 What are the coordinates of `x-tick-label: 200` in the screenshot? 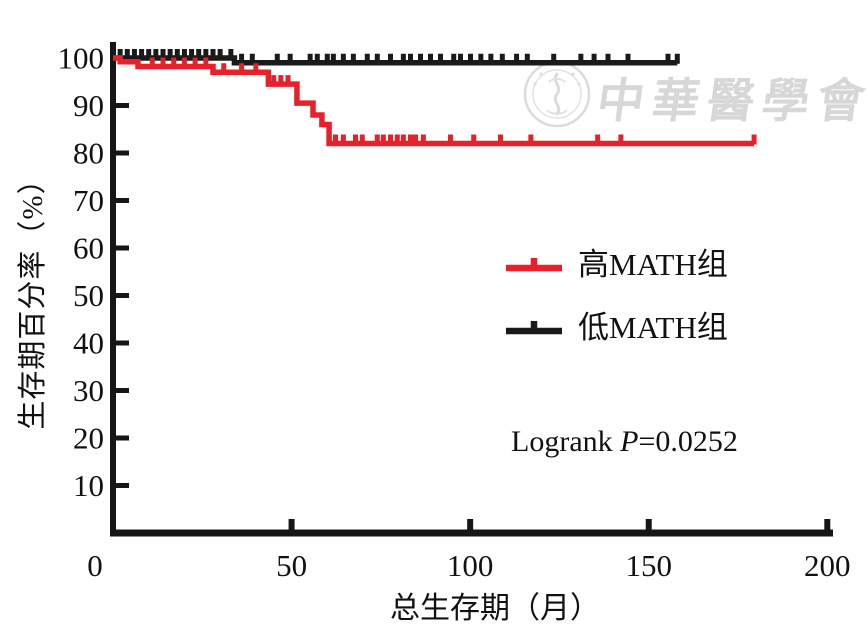 It's located at (827, 565).